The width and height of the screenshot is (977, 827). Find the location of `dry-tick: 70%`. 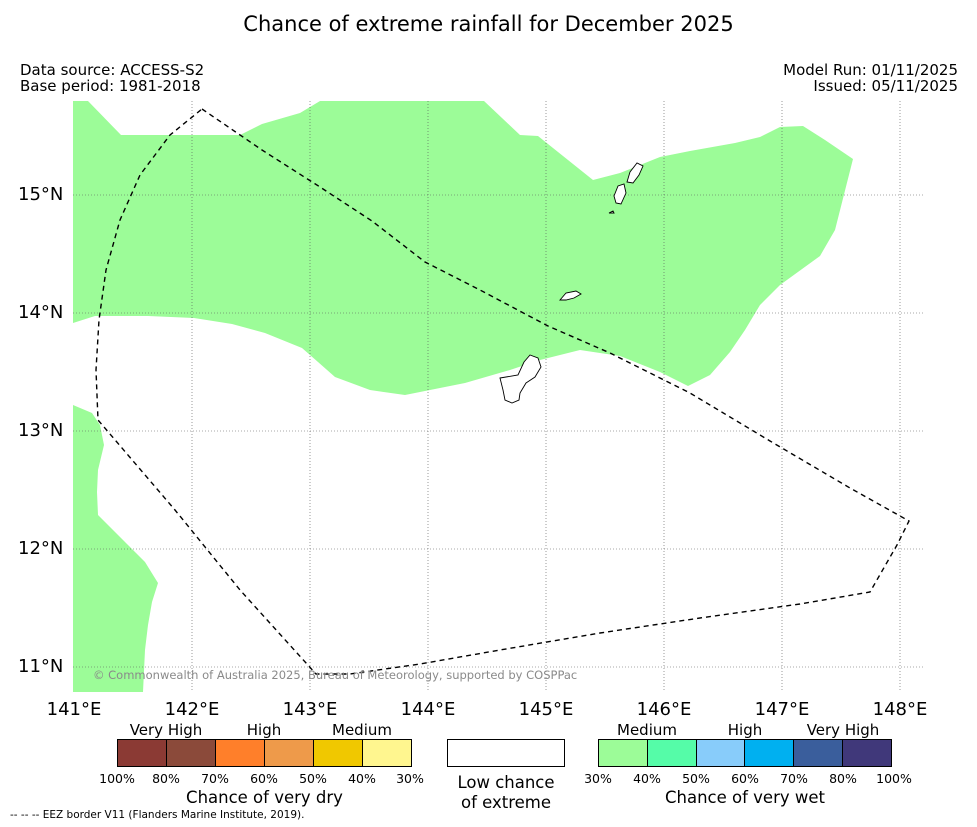

dry-tick: 70% is located at coordinates (215, 778).